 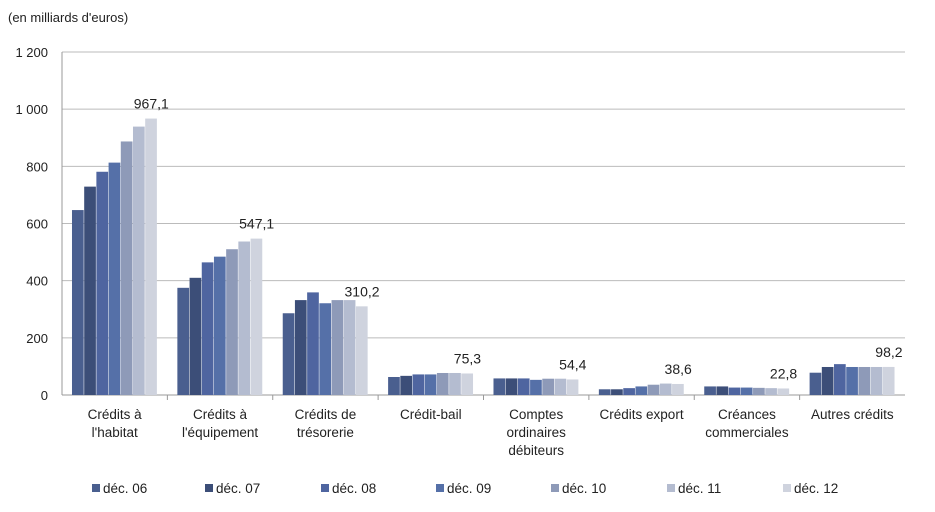 What do you see at coordinates (37, 338) in the screenshot?
I see `y-tick-label: 200` at bounding box center [37, 338].